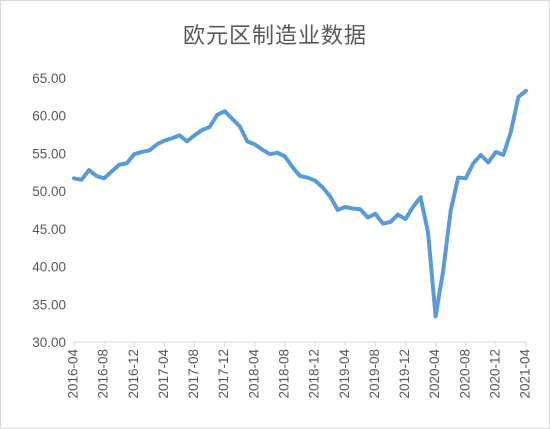  I want to click on x-tick-label: 2019-08, so click(374, 374).